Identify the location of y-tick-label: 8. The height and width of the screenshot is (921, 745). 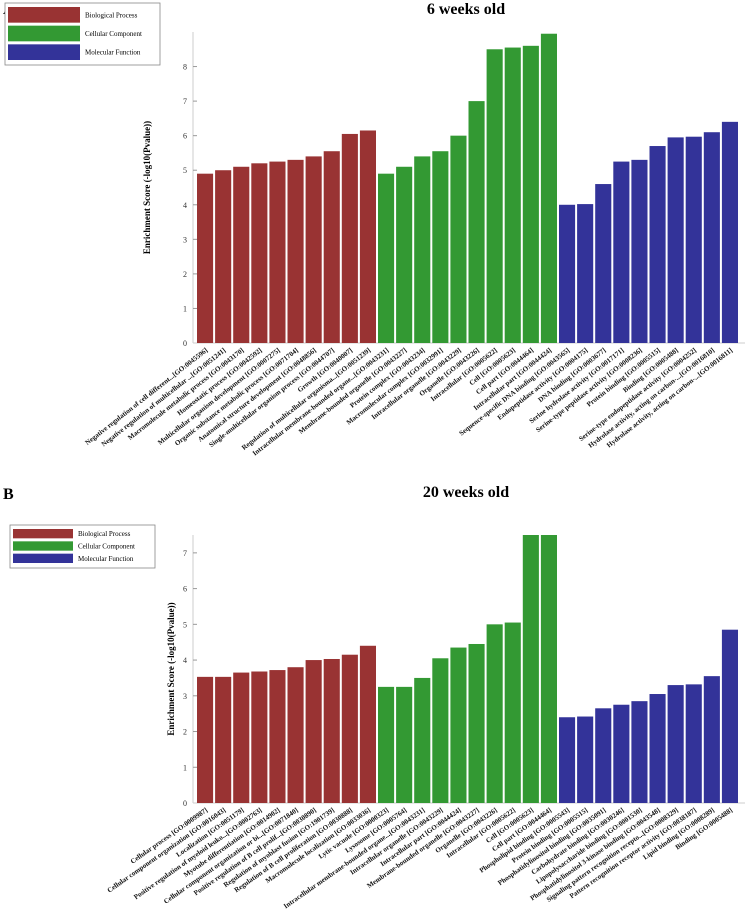
(185, 67).